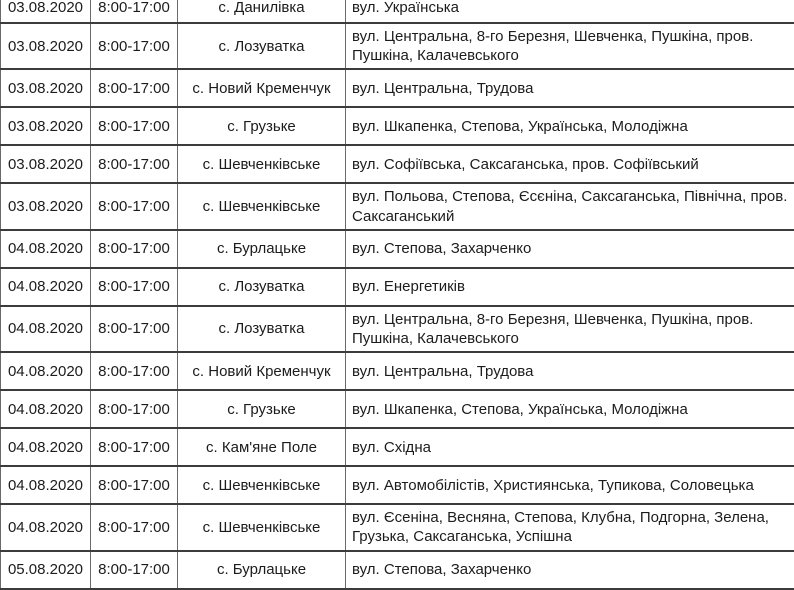 This screenshot has width=794, height=590. What do you see at coordinates (570, 447) in the screenshot?
I see `street-list-cell: вул. Східна` at bounding box center [570, 447].